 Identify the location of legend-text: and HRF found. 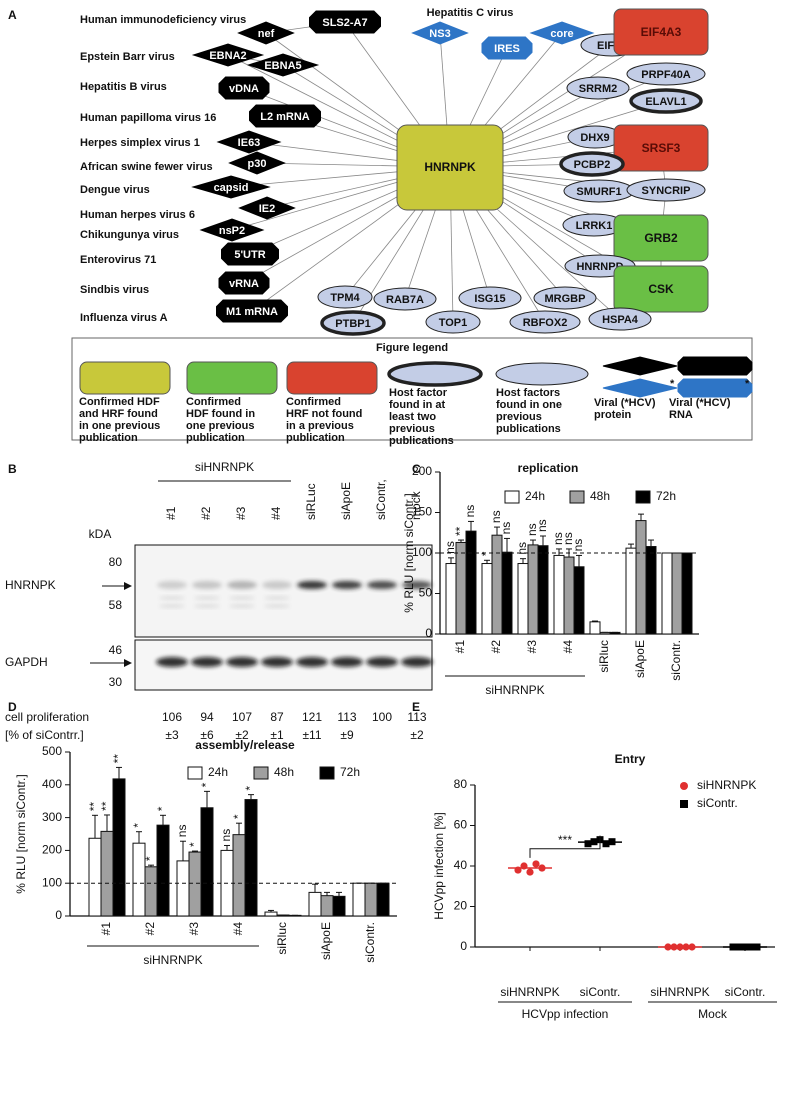
(118, 414).